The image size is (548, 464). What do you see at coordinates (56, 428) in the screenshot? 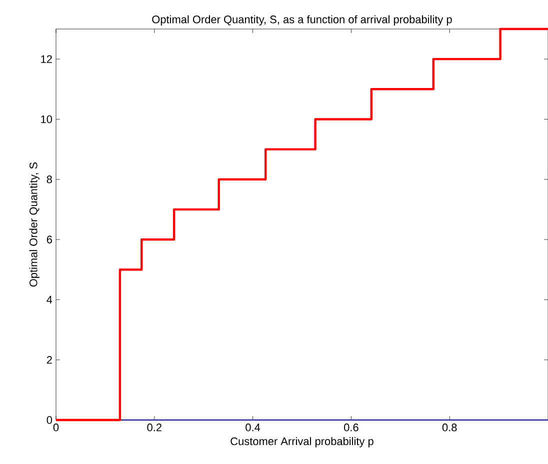
I see `x-tick-label: 0` at bounding box center [56, 428].